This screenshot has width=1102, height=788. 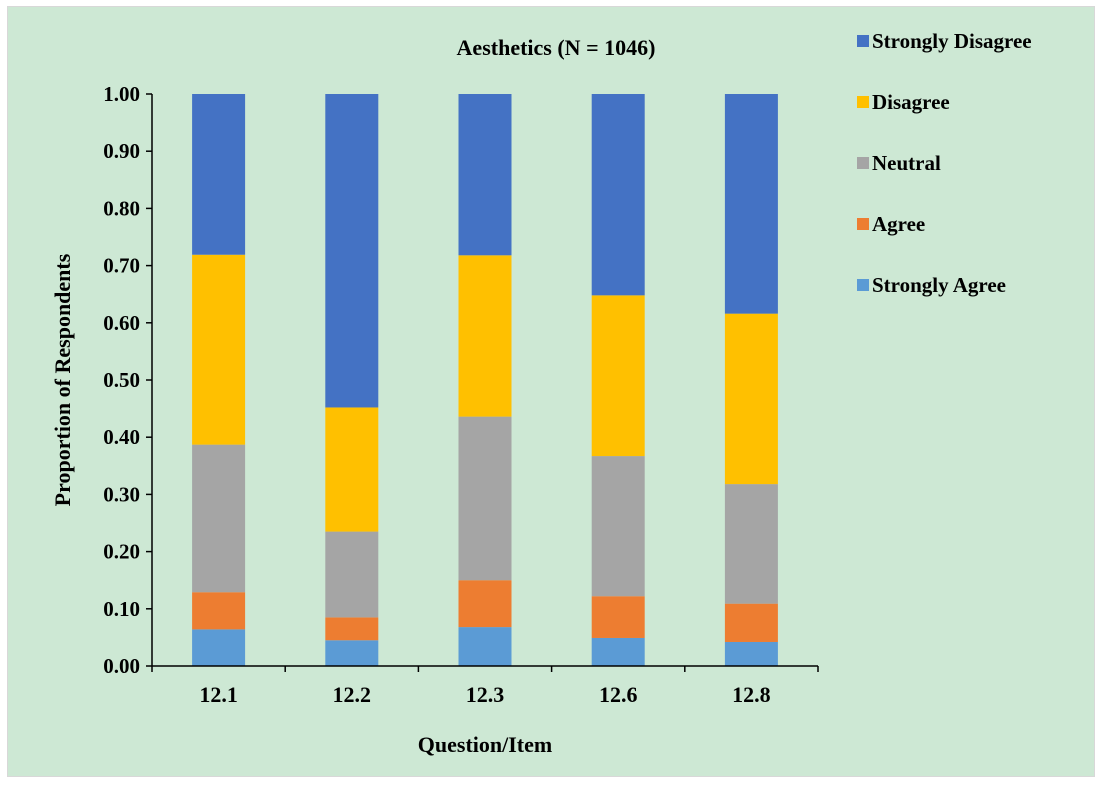 What do you see at coordinates (618, 694) in the screenshot?
I see `x-tick-label: 12.6` at bounding box center [618, 694].